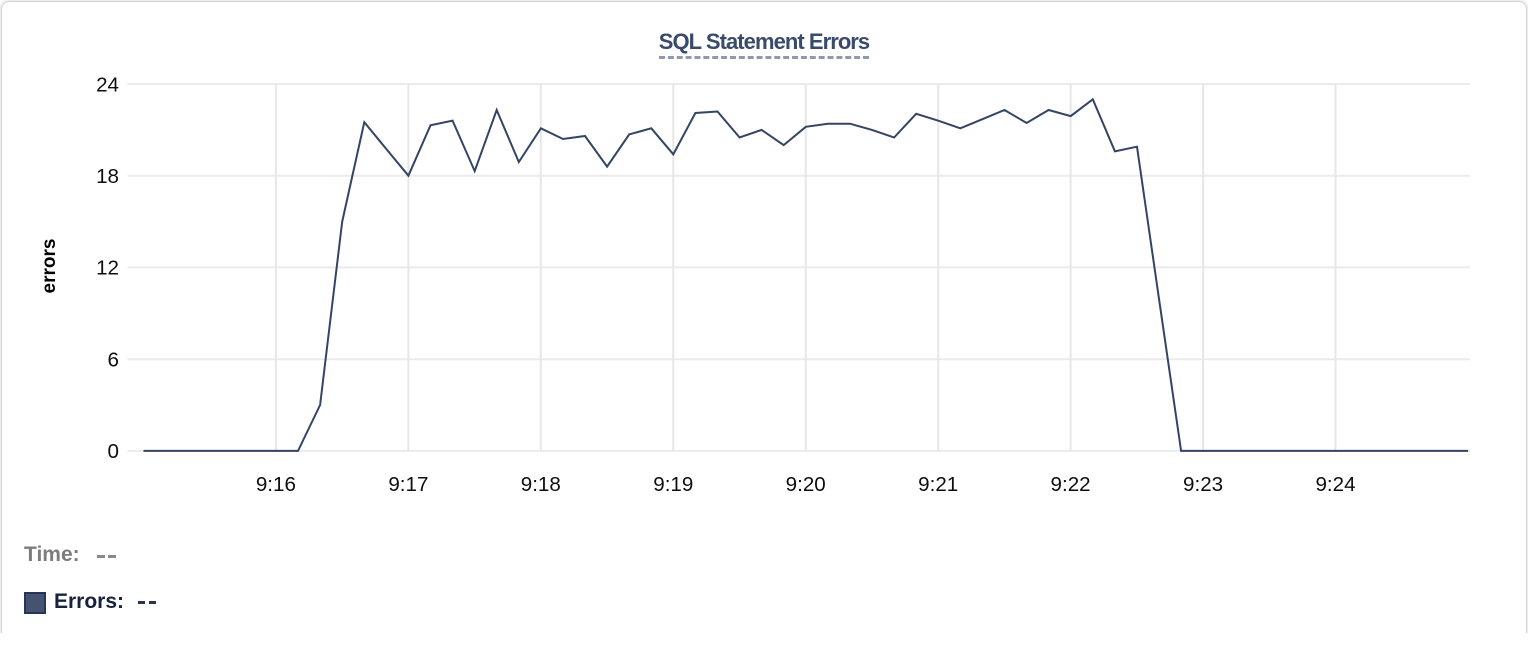  I want to click on svg-text: 9:19, so click(673, 484).